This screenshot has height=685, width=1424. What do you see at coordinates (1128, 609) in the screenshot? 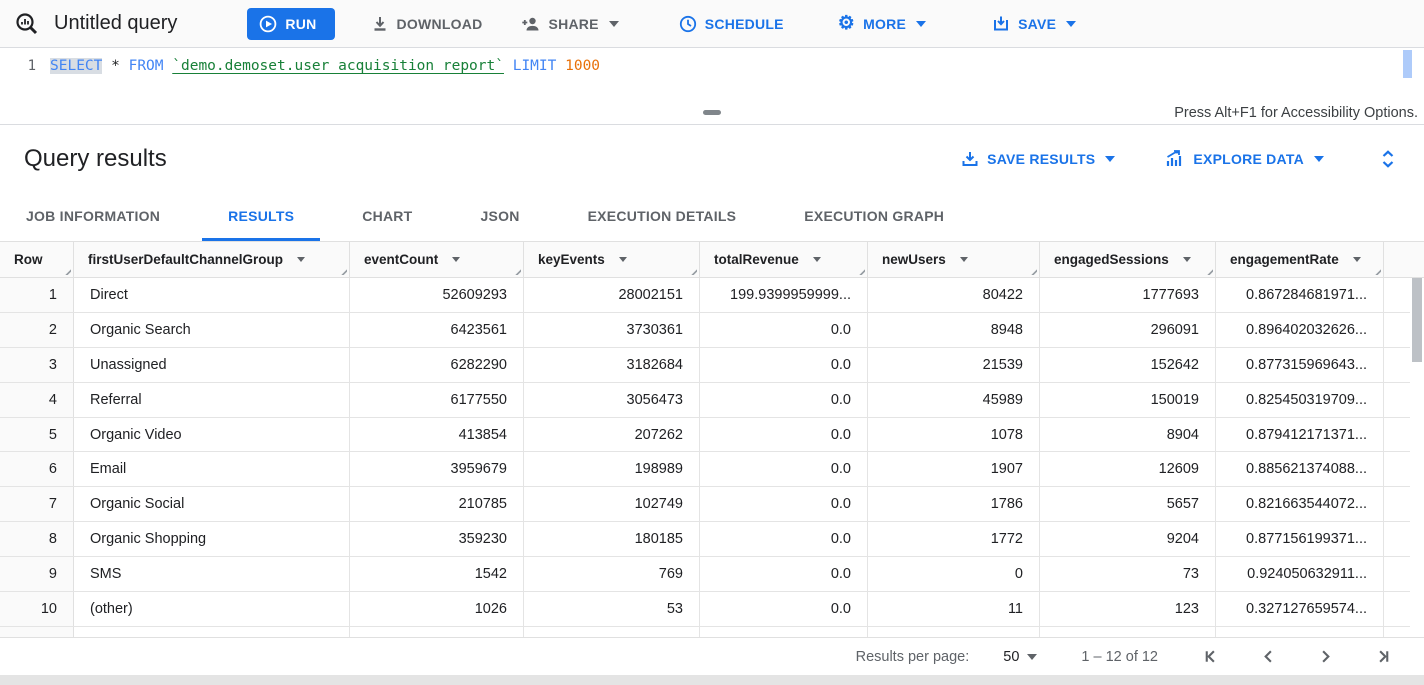
I see `cell-engagedSessions: 123` at bounding box center [1128, 609].